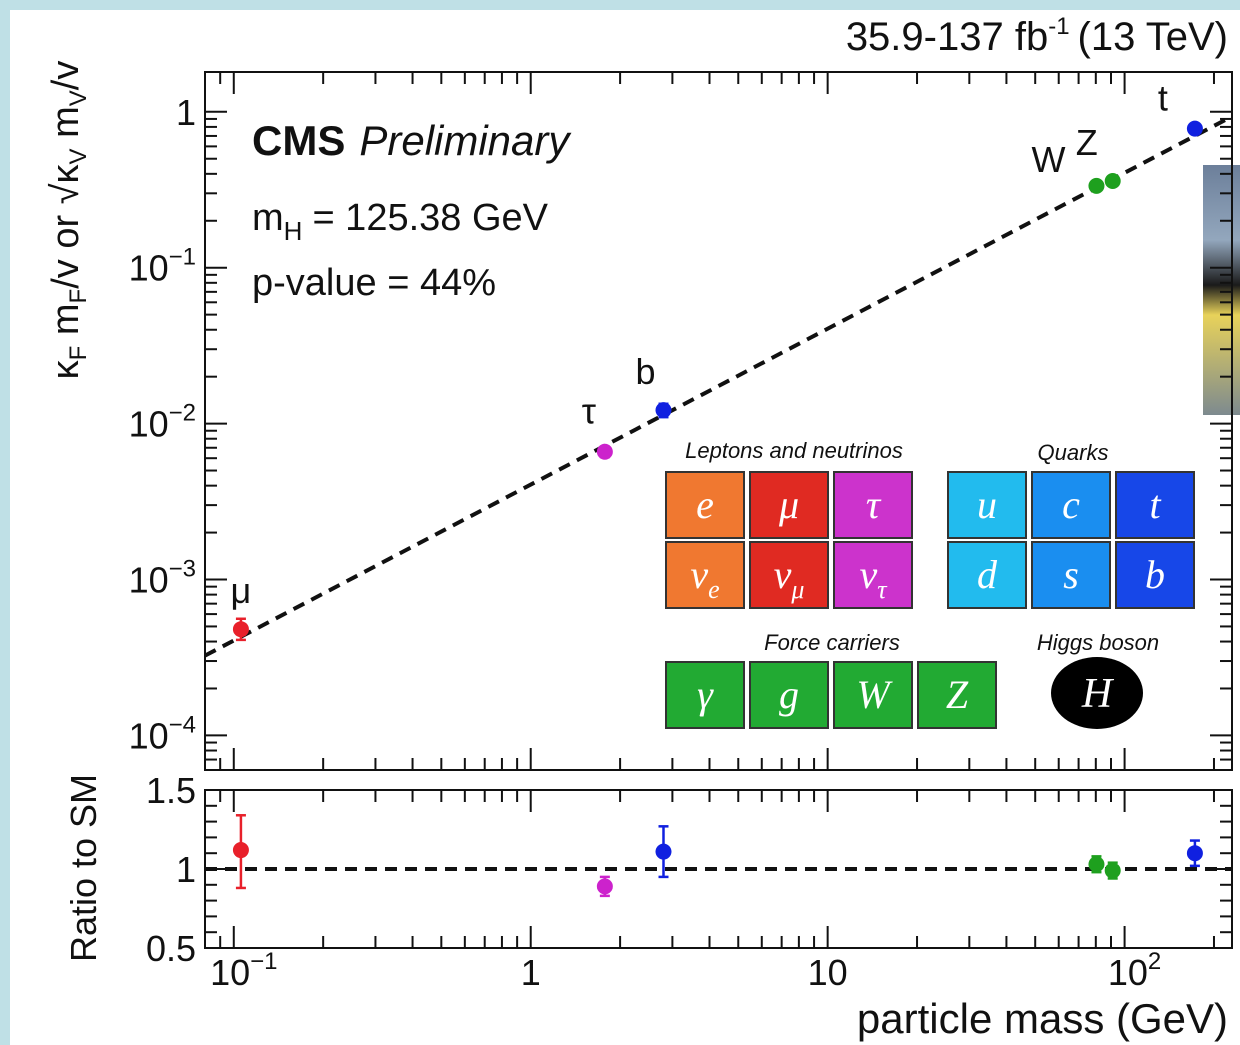 The width and height of the screenshot is (1240, 1045). I want to click on particle-symbol: b, so click(1155, 574).